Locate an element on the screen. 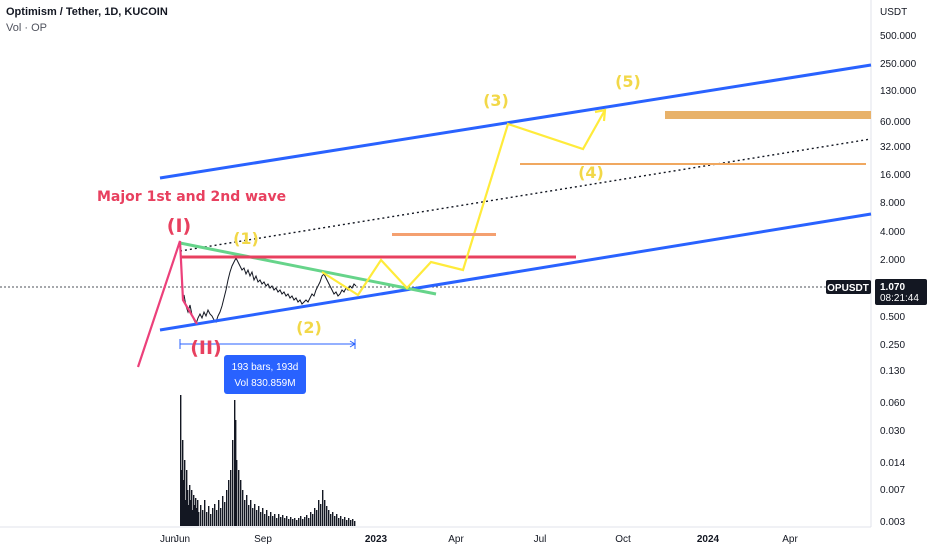 Image resolution: width=932 pixels, height=550 pixels. time-tick-label: 2024 is located at coordinates (708, 539).